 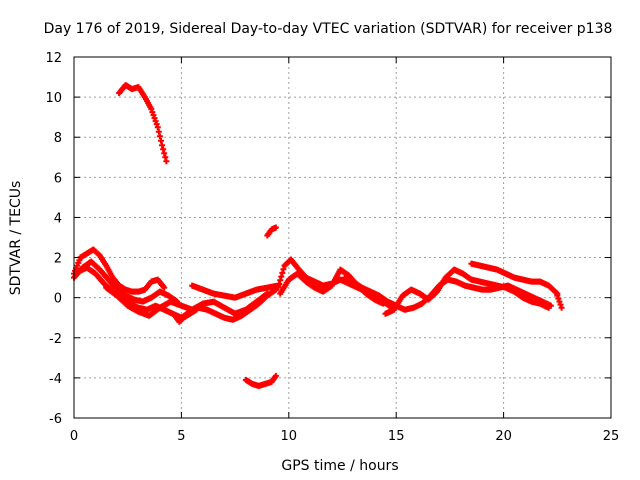 I want to click on series-arc-high, so click(x=143, y=123).